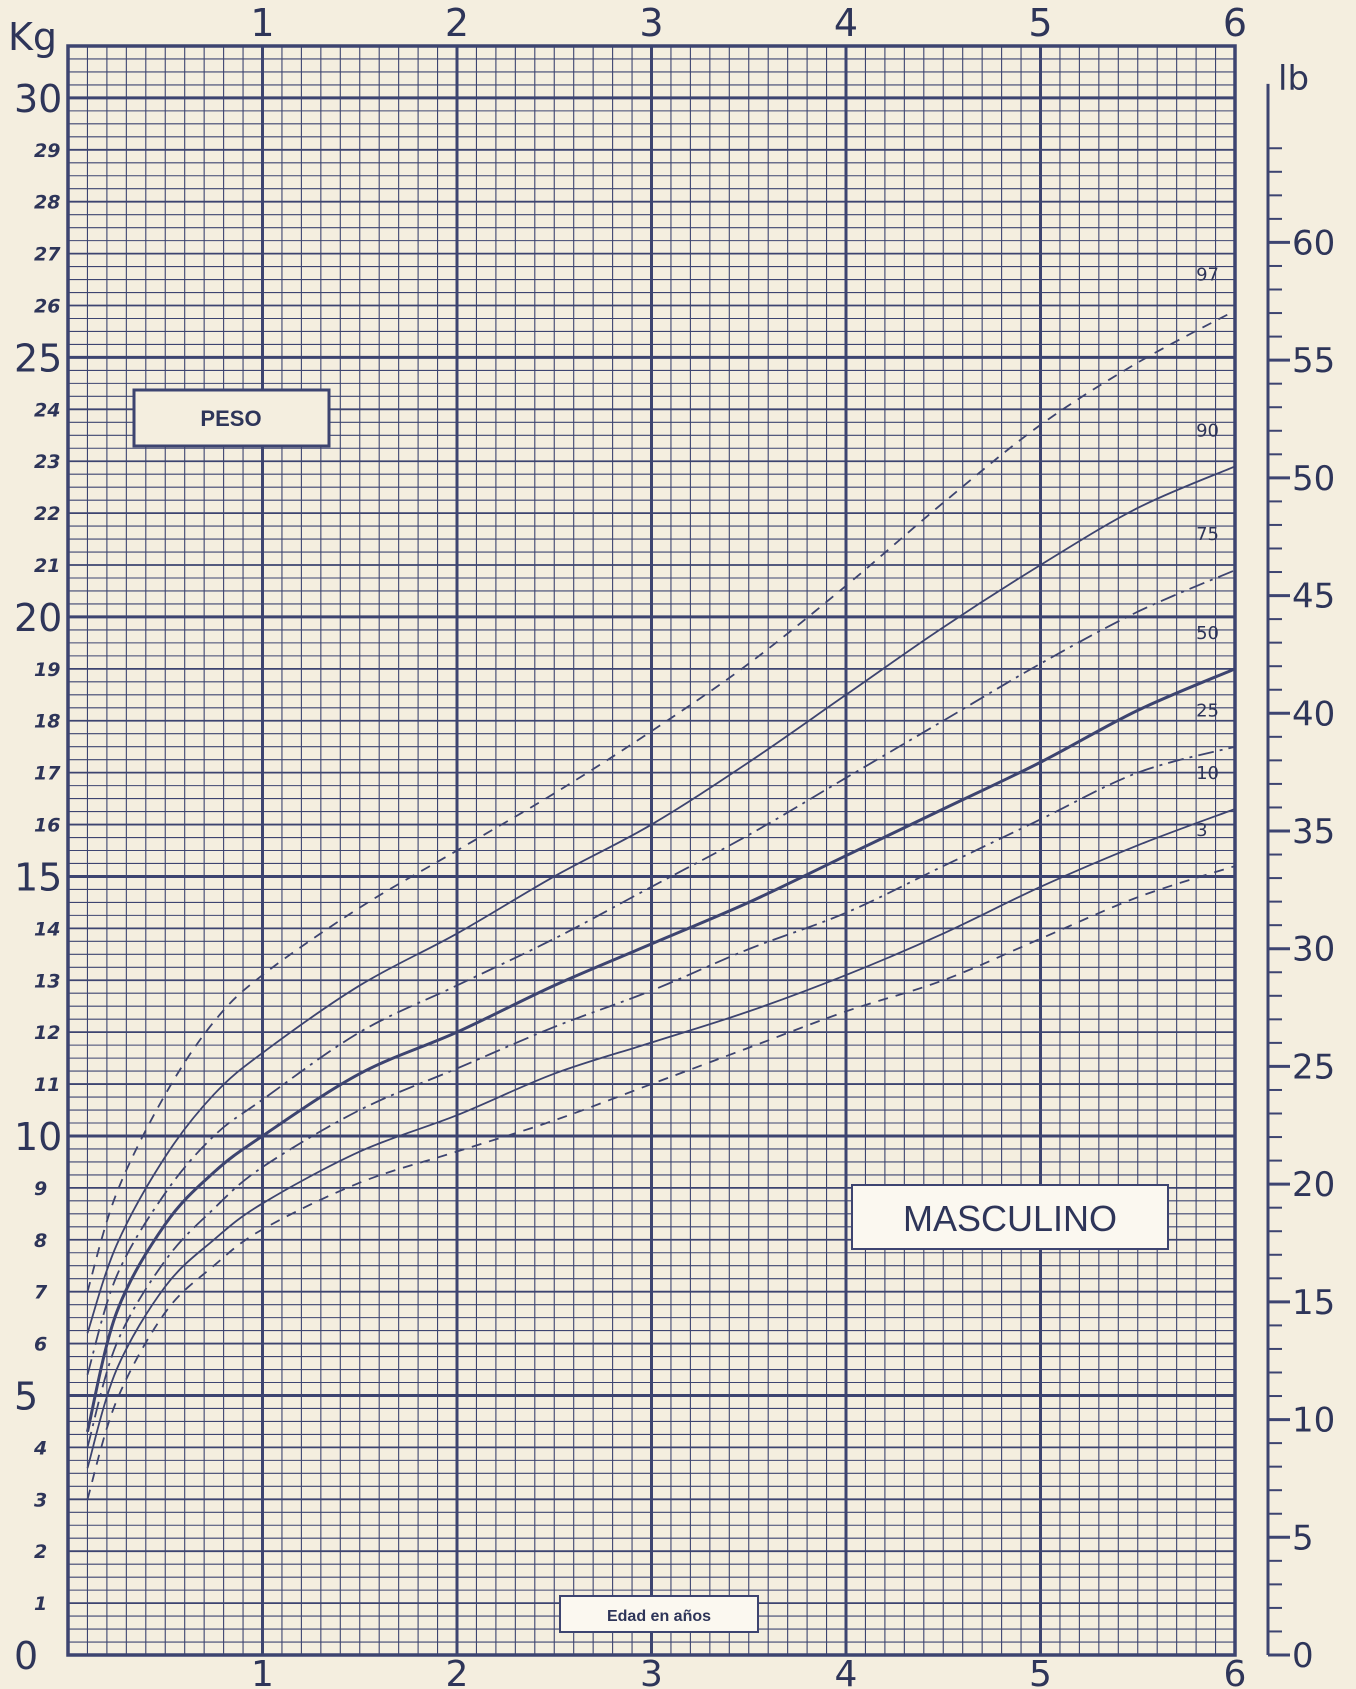 This screenshot has width=1356, height=1689. I want to click on lb-tick-label: 45, so click(1313, 597).